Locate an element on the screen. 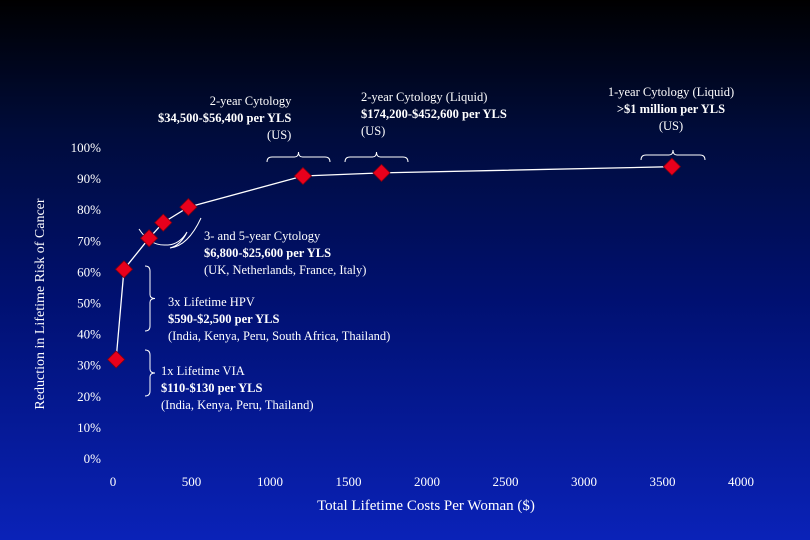 The height and width of the screenshot is (540, 810). bracket-3x-lifetime-hpv is located at coordinates (150, 298).